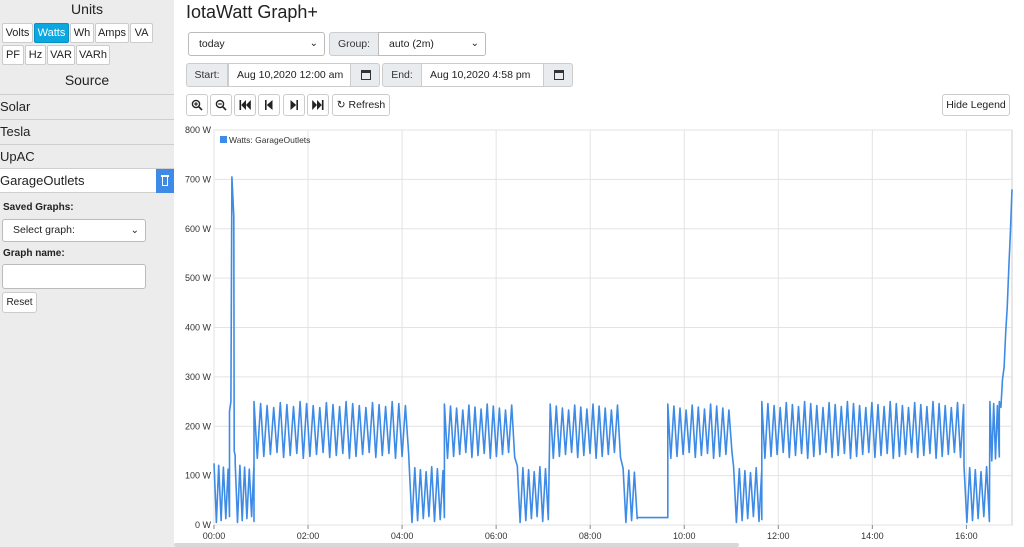 Image resolution: width=1024 pixels, height=547 pixels. What do you see at coordinates (87, 180) in the screenshot?
I see `source-item-garageoutlets: GarageOutlets` at bounding box center [87, 180].